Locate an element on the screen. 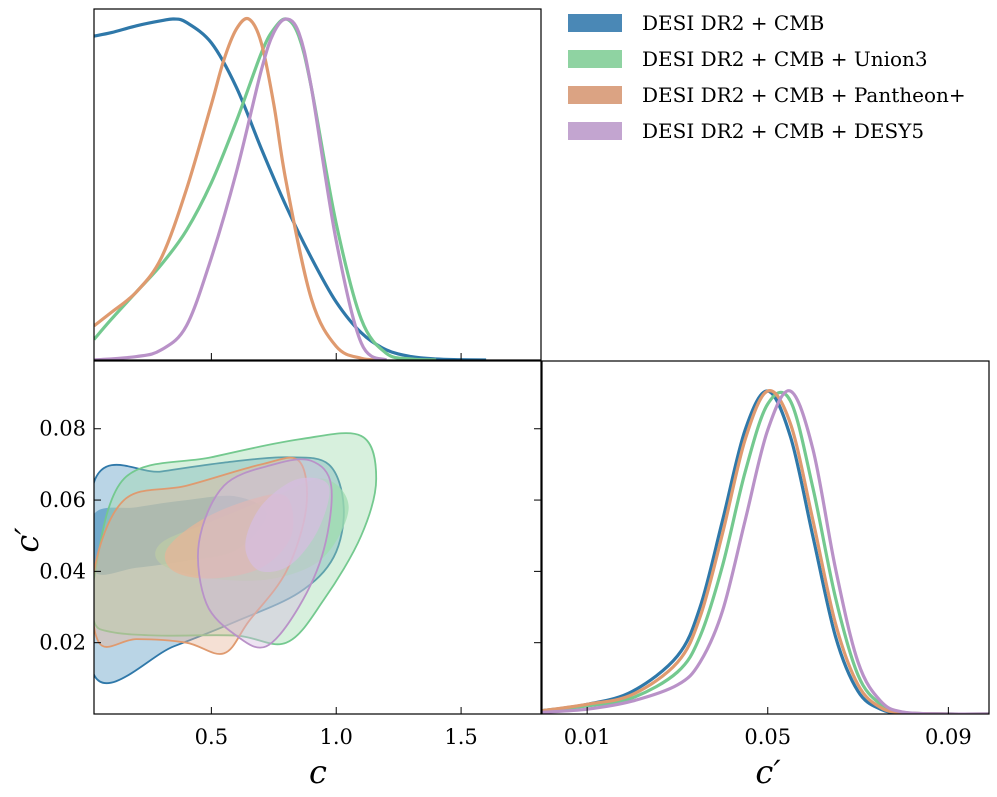  legend-label: DESI DR2 + CMB + Pantheon+ is located at coordinates (804, 95).